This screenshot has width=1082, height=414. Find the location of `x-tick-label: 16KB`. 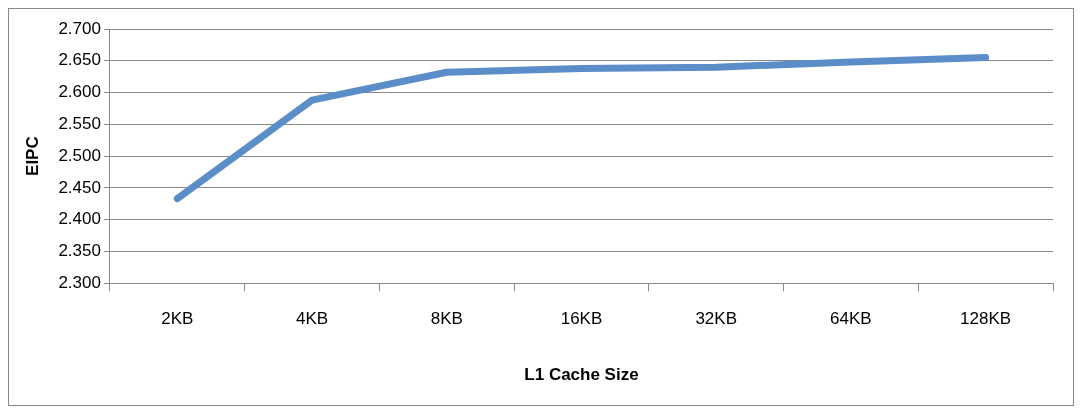

x-tick-label: 16KB is located at coordinates (581, 319).